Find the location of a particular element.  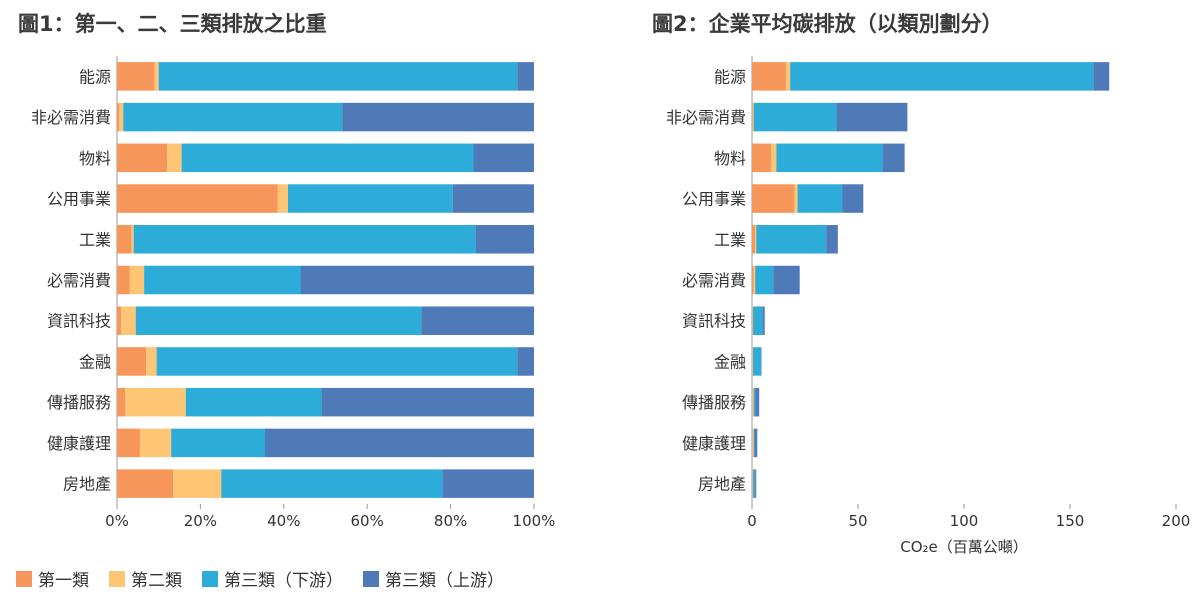

chart1-category-label: 工業 is located at coordinates (95, 239).